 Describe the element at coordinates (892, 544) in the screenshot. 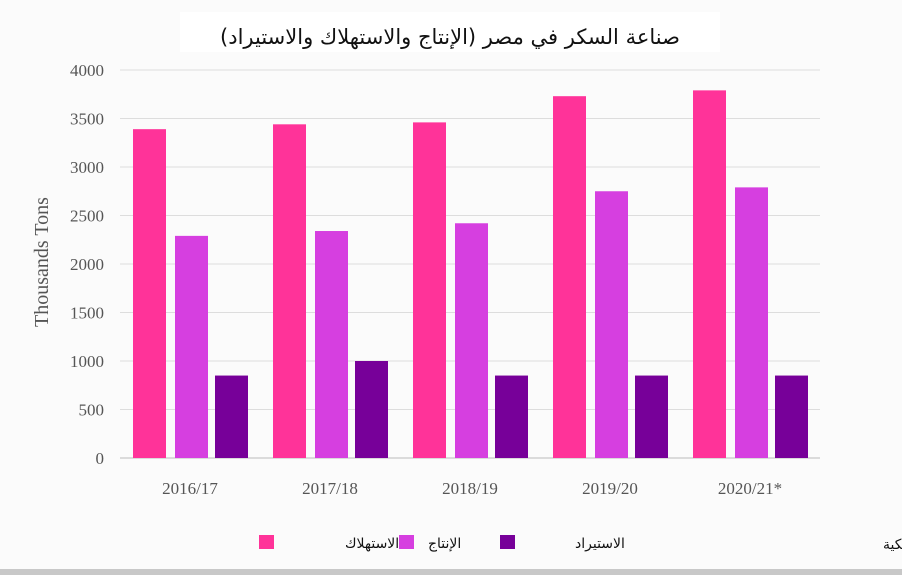

I see `source-note: المصدر : وزارة الزراعة الأمريكية` at that location.